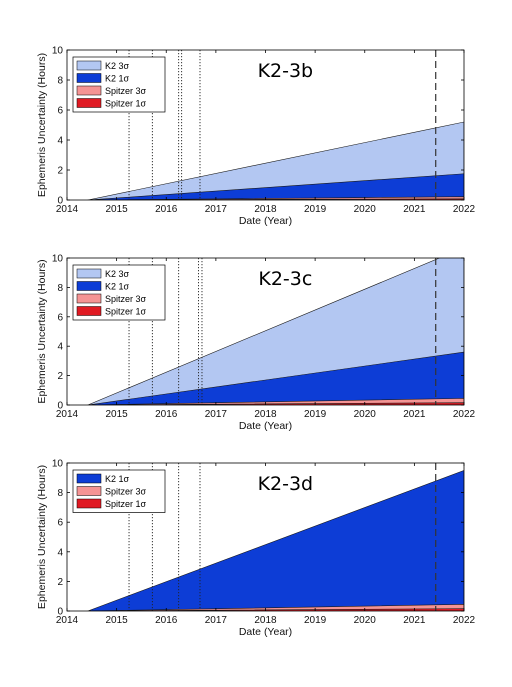  I want to click on legend: K2 1σ Spitzer 3σ Spitzer 1σ, so click(119, 491).